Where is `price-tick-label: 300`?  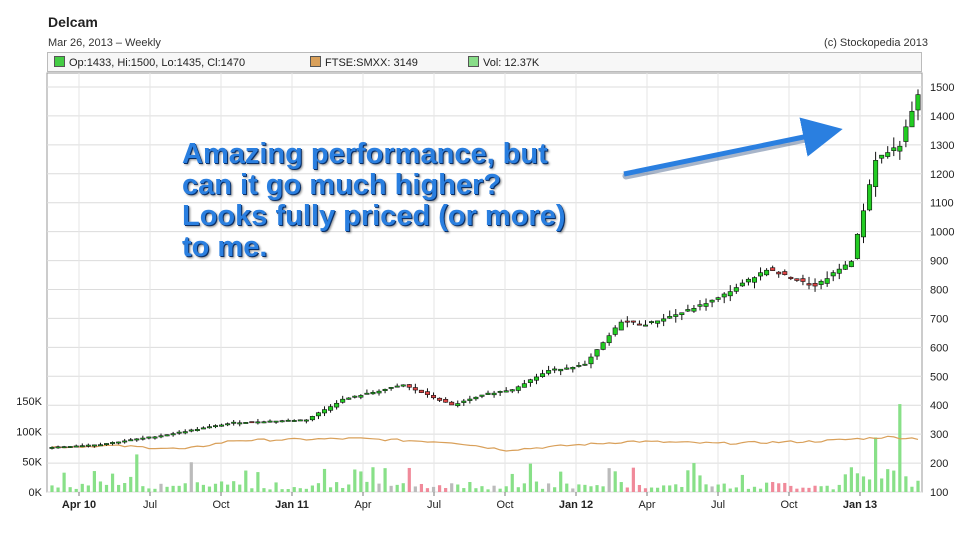
price-tick-label: 300 is located at coordinates (939, 435).